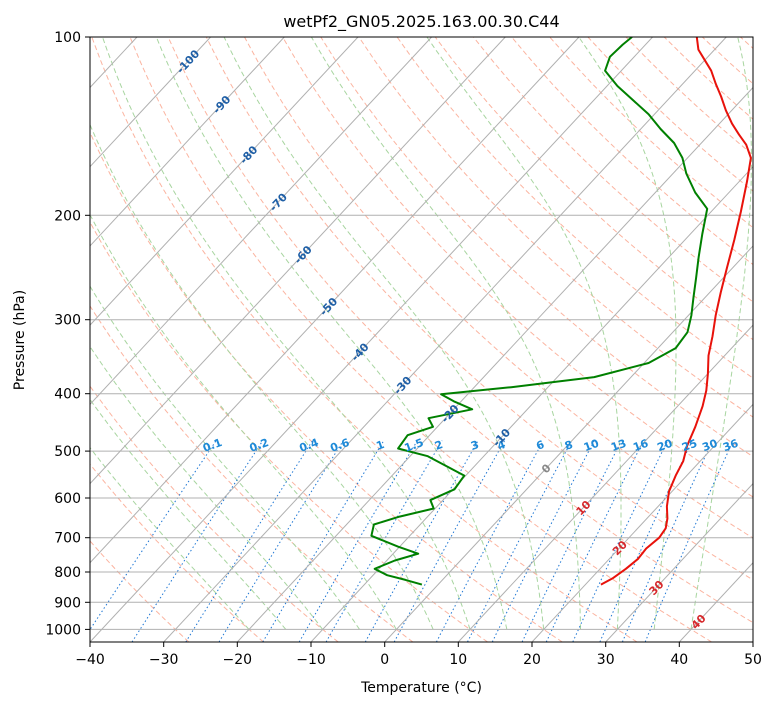 The height and width of the screenshot is (708, 775). I want to click on mixing-ratio-label: 0.2, so click(259, 445).